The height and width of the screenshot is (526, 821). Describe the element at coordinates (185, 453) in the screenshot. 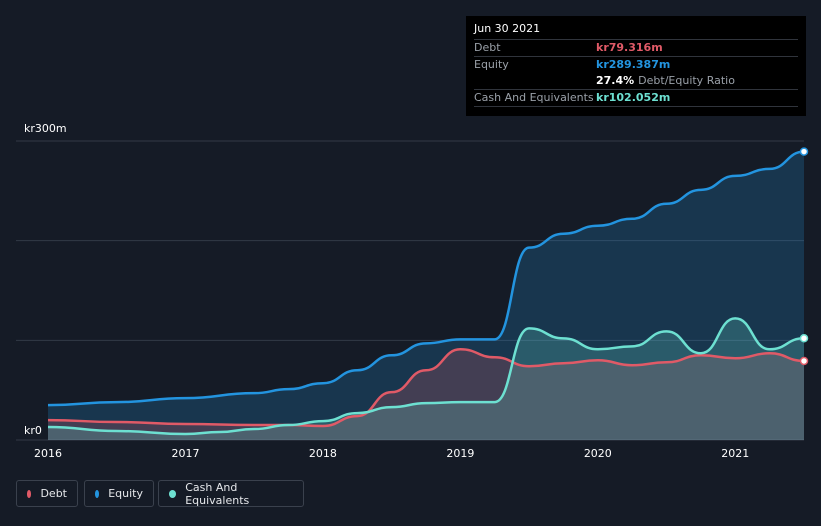

I see `x-tick-label: 2017` at that location.